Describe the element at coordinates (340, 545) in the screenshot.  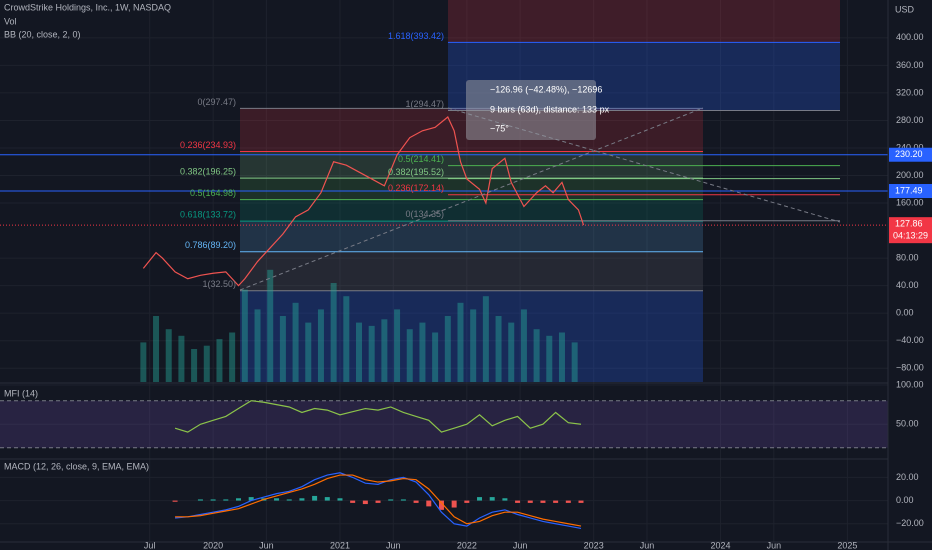
I see `x-tick-label: 2021` at that location.